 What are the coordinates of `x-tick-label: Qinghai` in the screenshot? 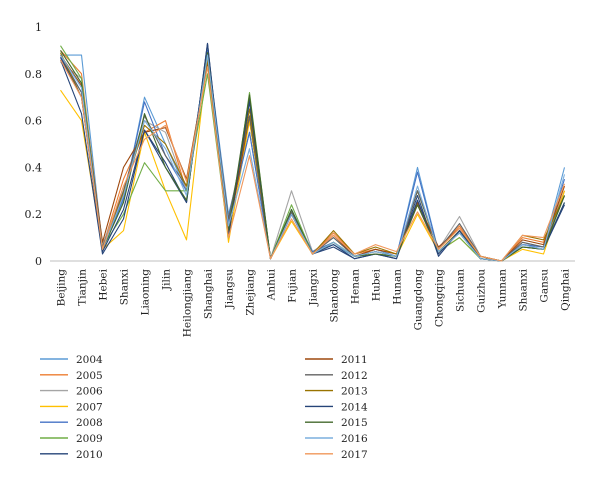 It's located at (566, 289).